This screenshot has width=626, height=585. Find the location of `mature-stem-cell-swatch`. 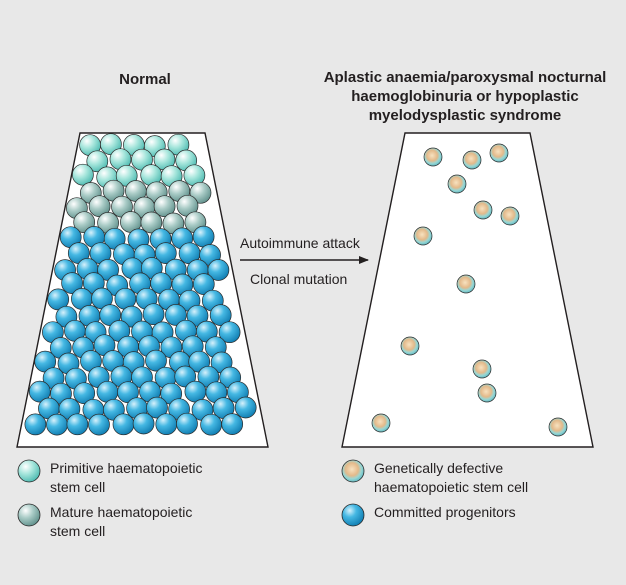

mature-stem-cell-swatch is located at coordinates (29, 515).